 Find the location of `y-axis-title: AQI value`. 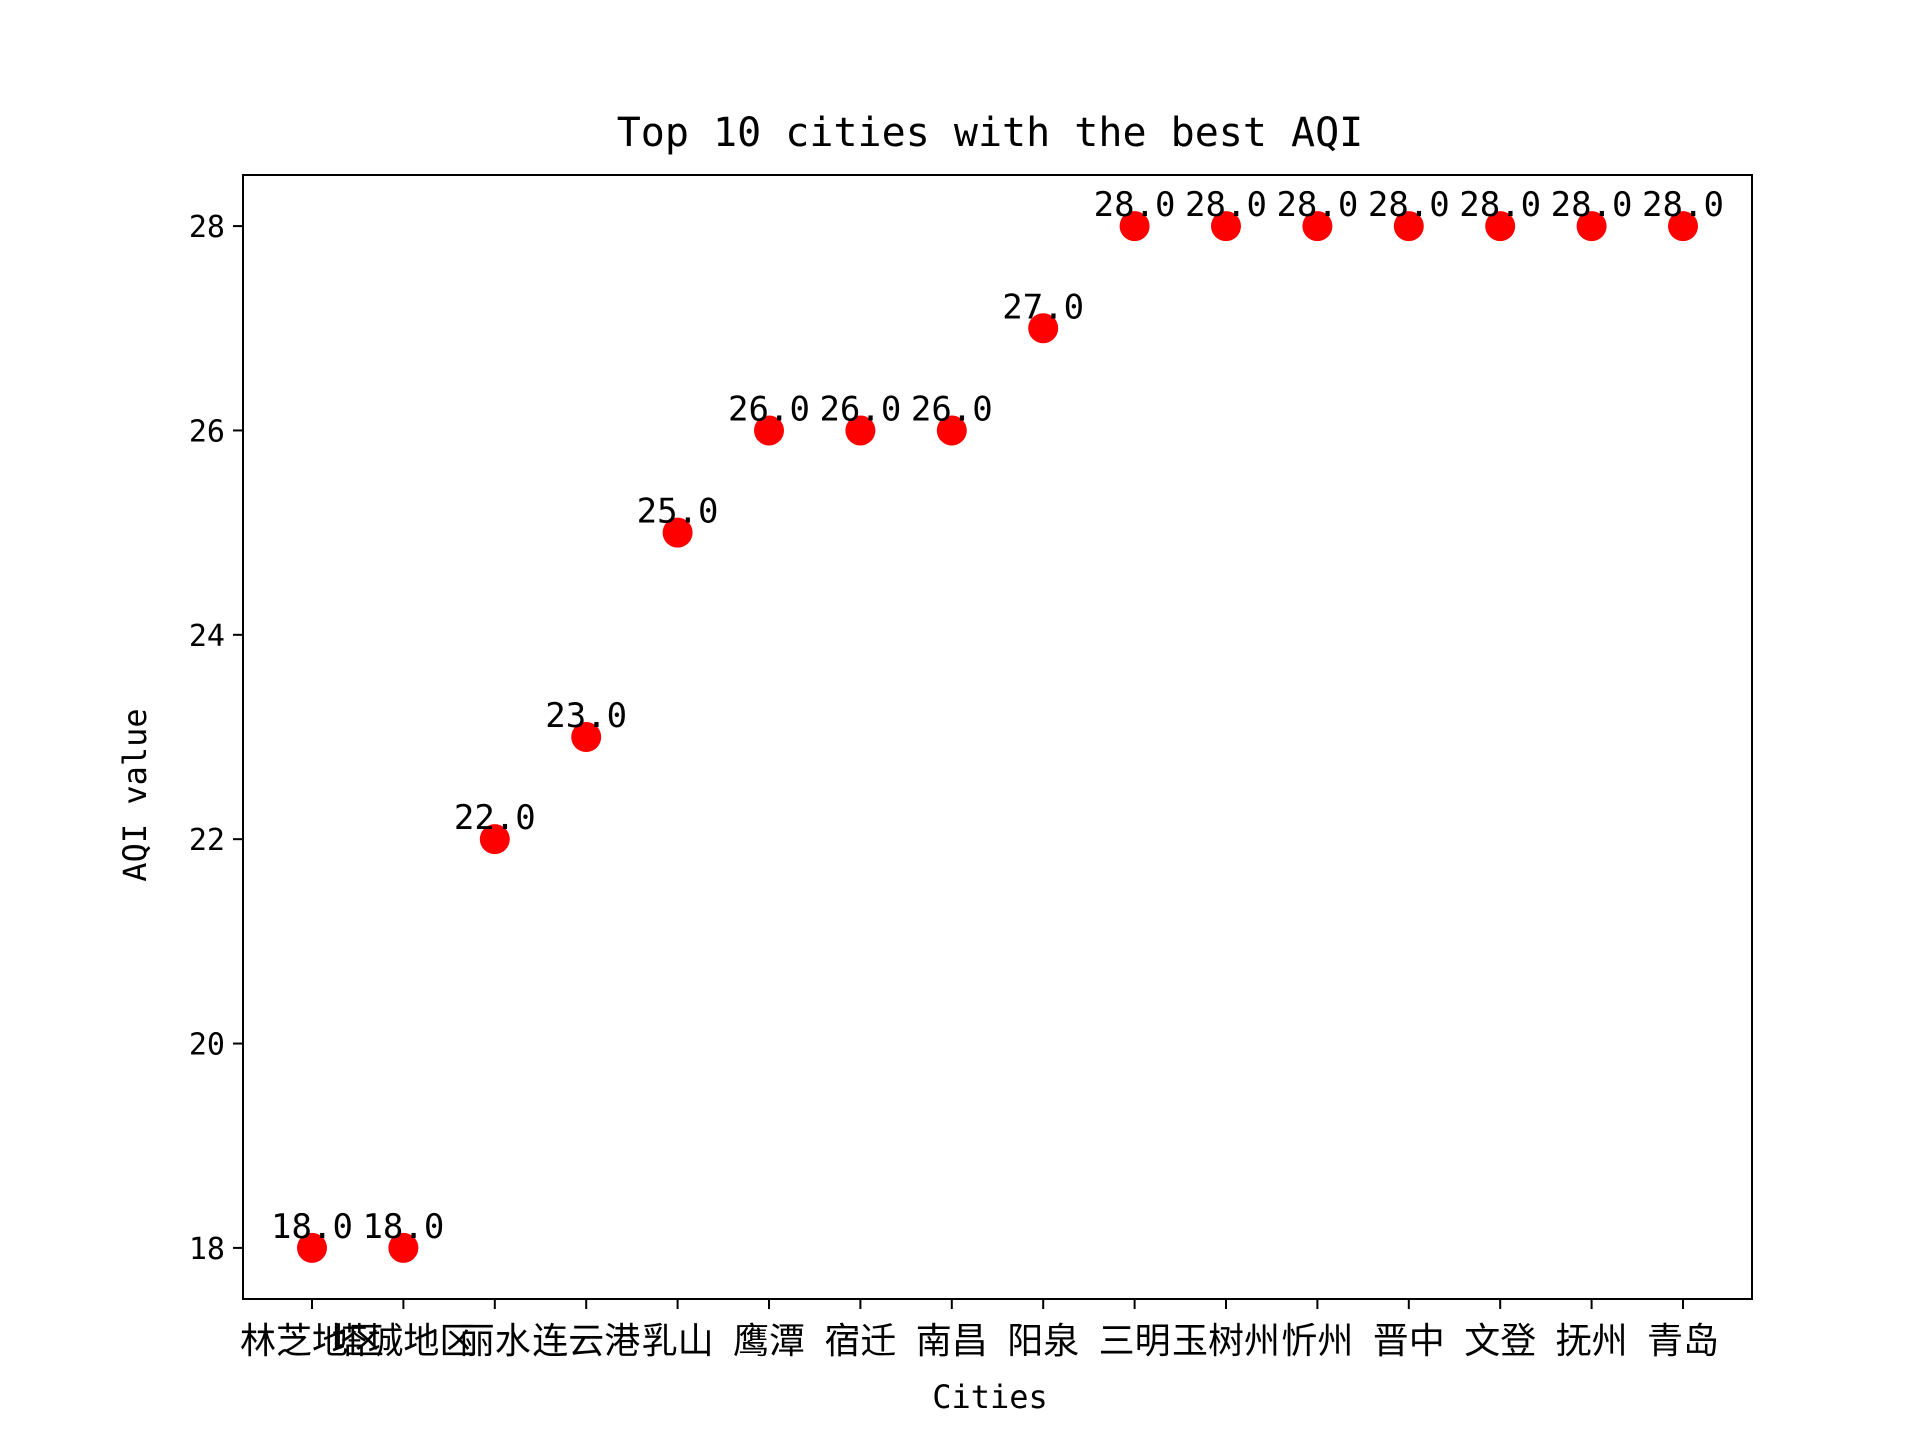

y-axis-title: AQI value is located at coordinates (135, 794).